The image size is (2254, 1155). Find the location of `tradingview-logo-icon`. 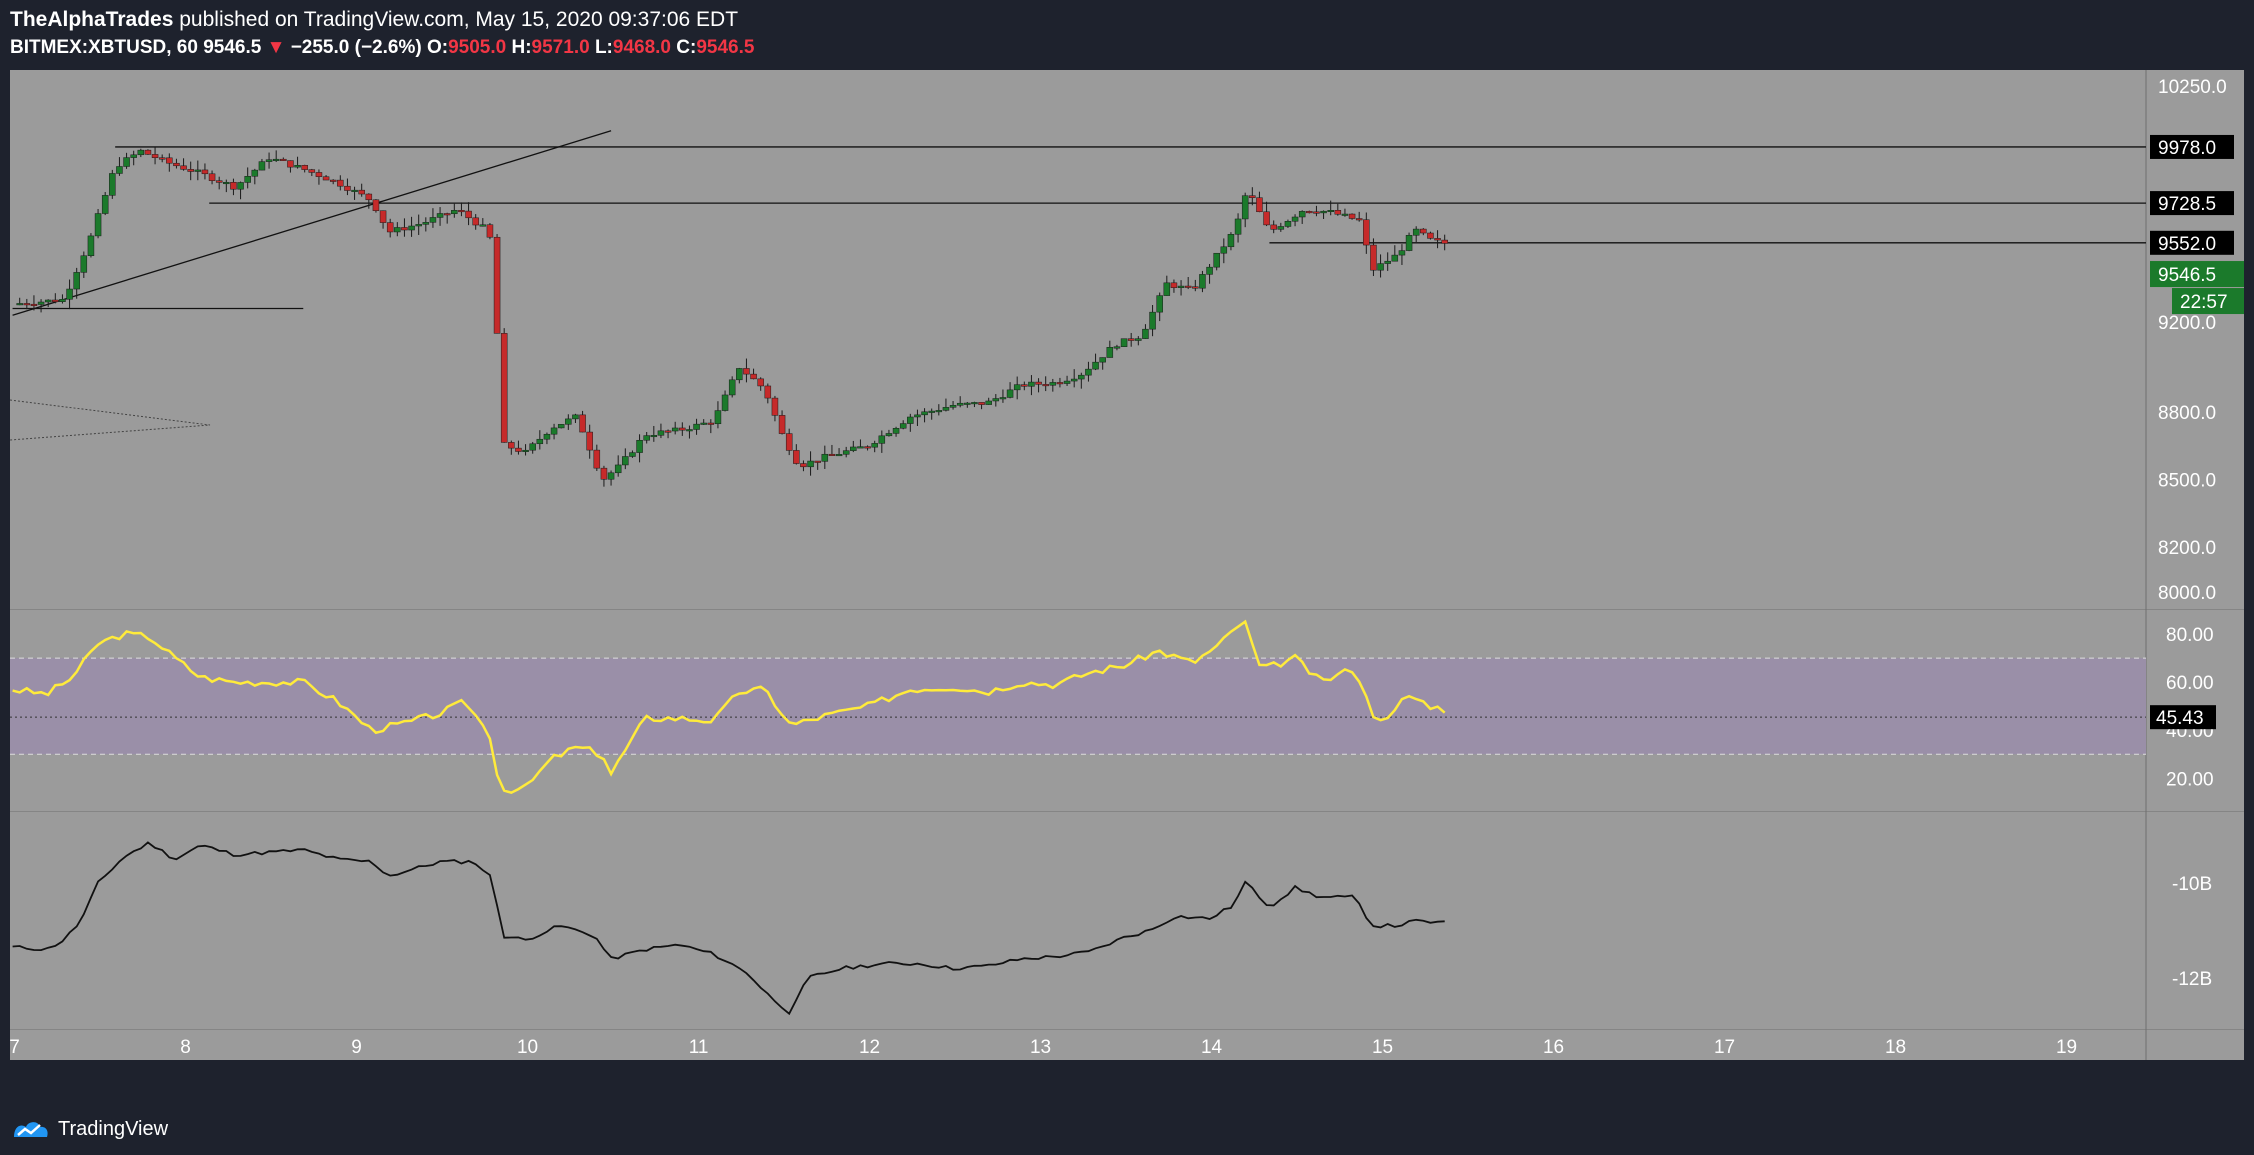

tradingview-logo-icon is located at coordinates (31, 1129).